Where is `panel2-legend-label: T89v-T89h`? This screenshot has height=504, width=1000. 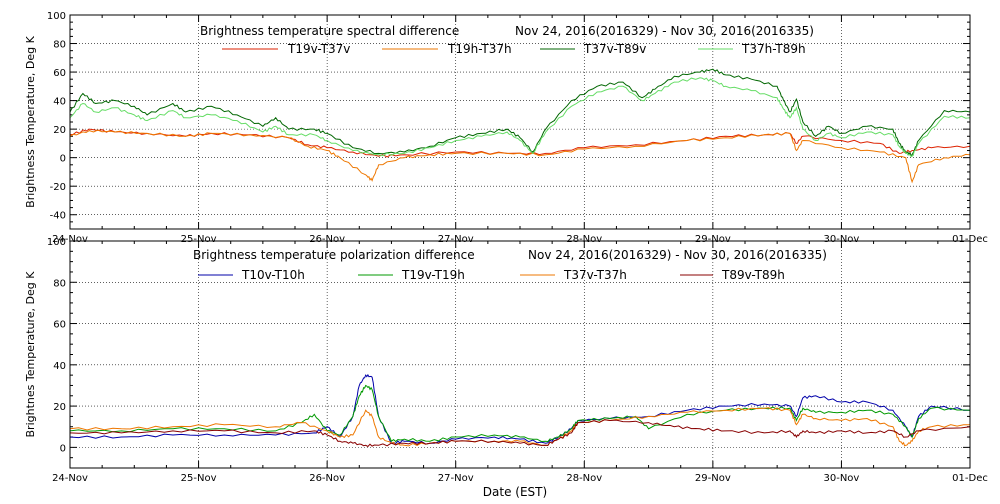 panel2-legend-label: T89v-T89h is located at coordinates (753, 275).